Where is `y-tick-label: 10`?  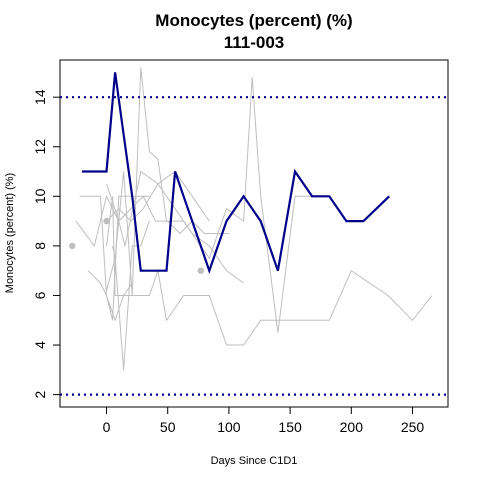
y-tick-label: 10 is located at coordinates (40, 196).